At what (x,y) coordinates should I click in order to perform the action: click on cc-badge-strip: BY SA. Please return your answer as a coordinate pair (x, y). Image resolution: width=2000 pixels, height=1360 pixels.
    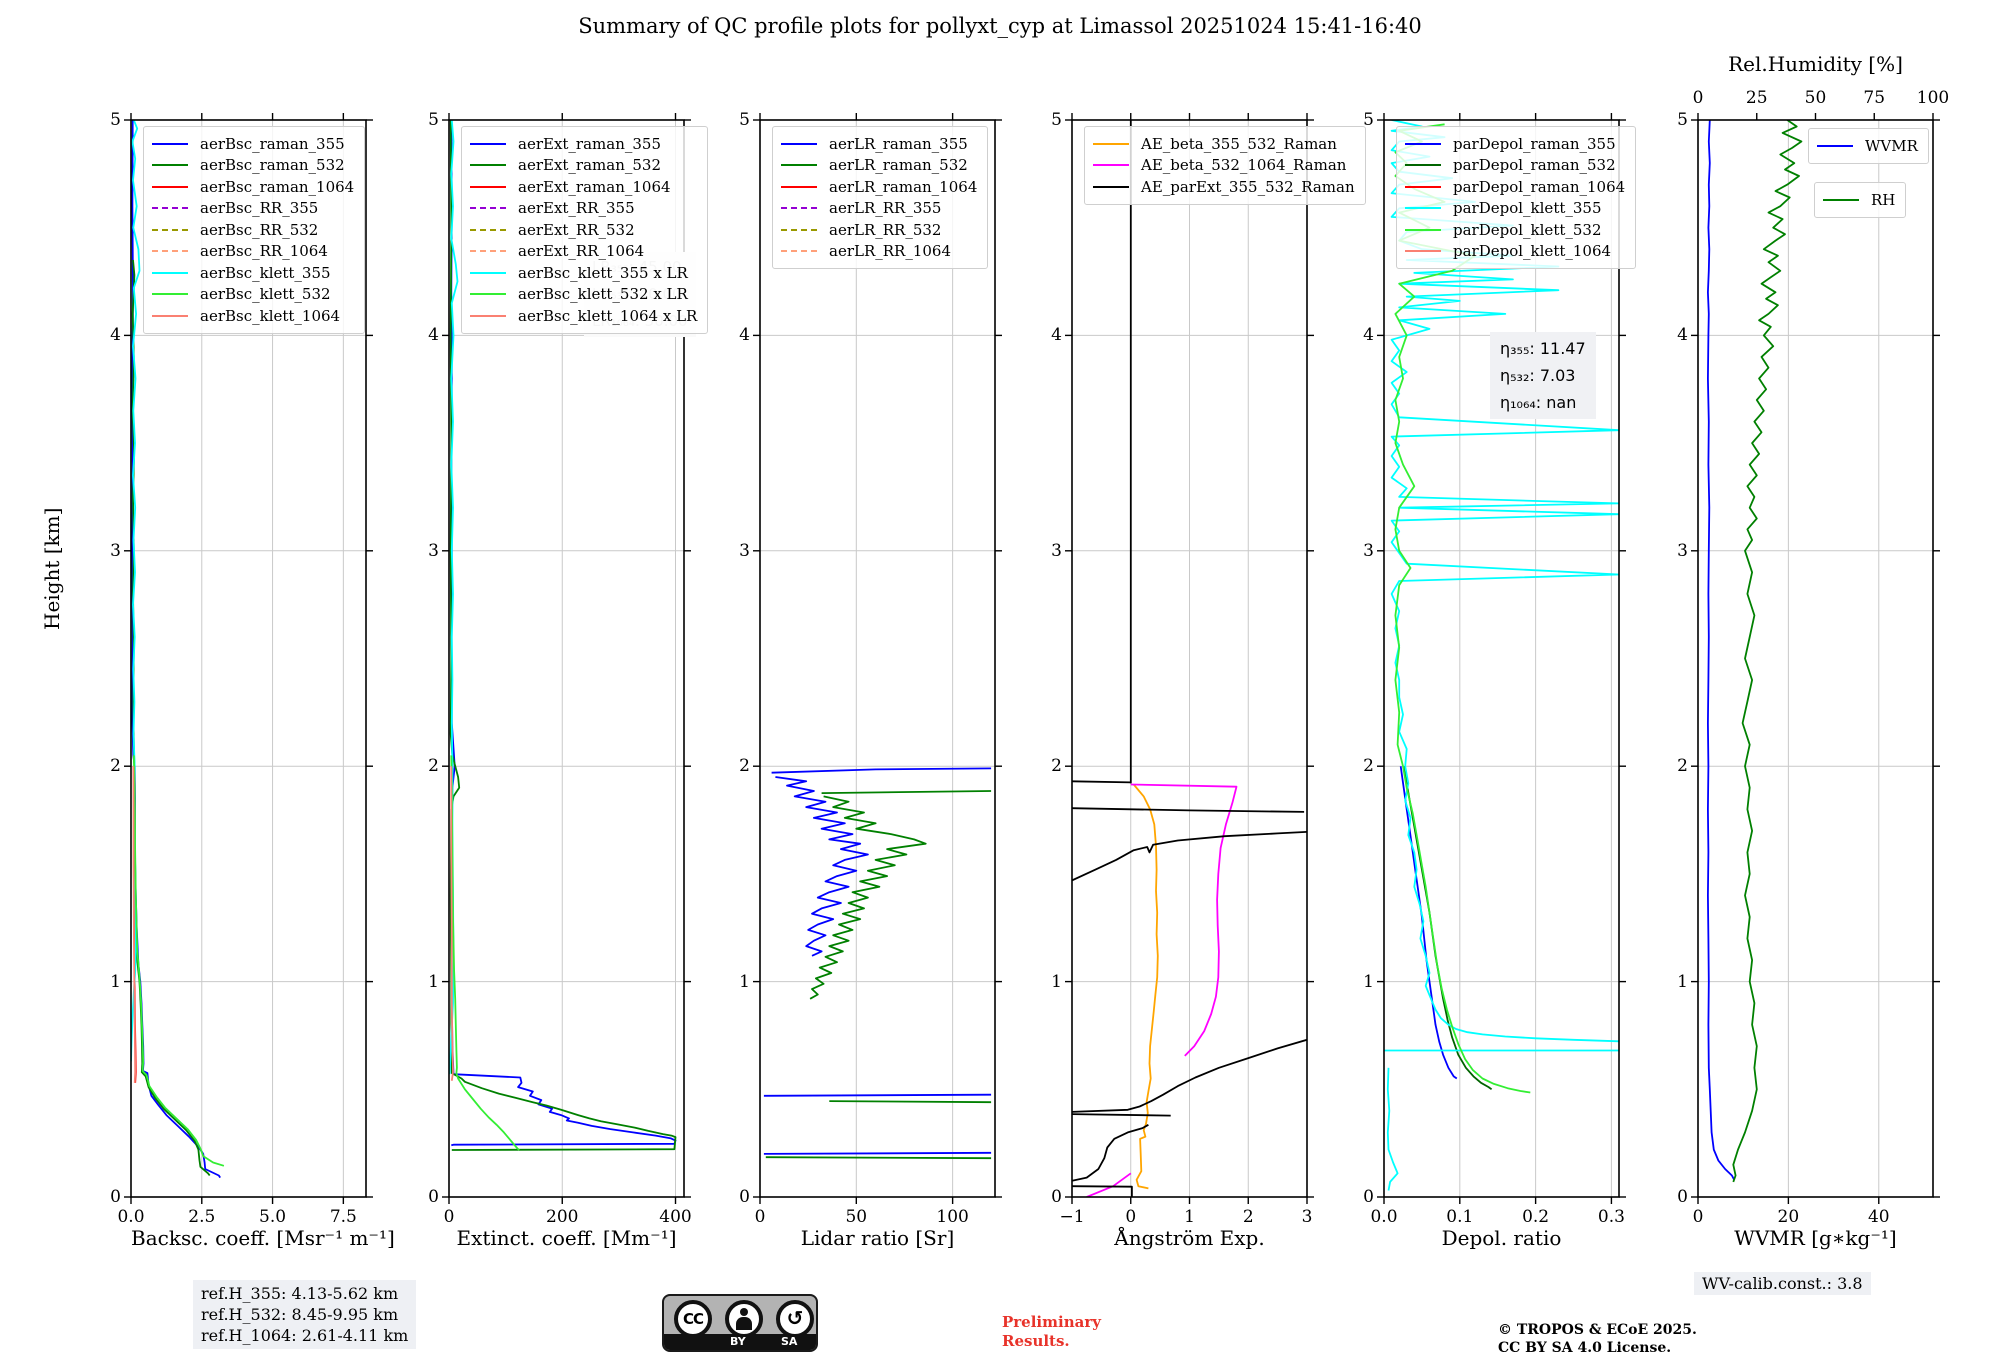
    Looking at the image, I should click on (740, 1342).